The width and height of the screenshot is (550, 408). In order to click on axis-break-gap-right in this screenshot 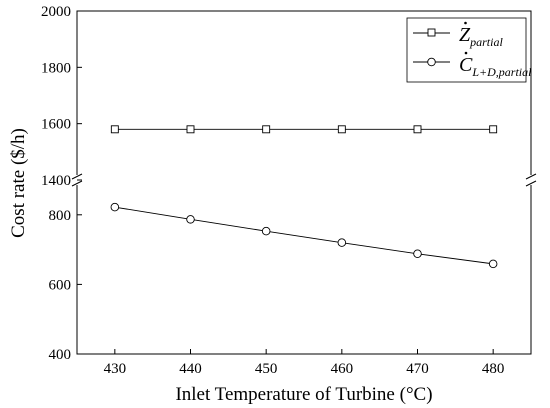, I will do `click(531, 180)`.